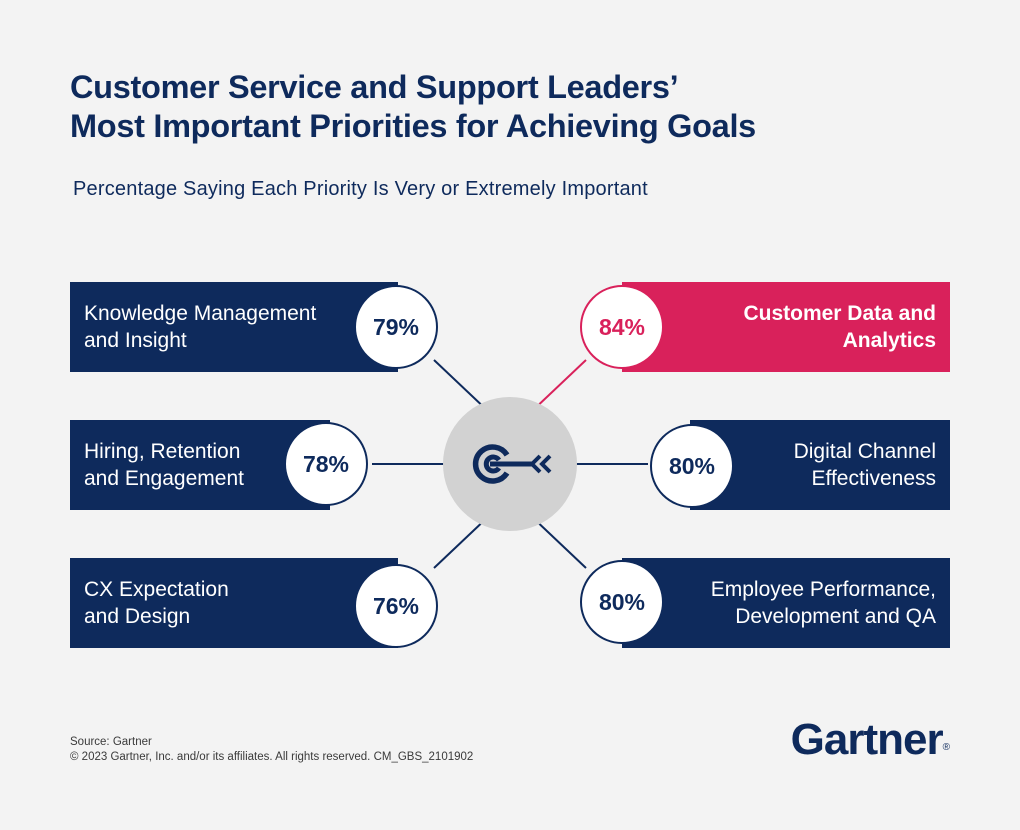  What do you see at coordinates (946, 747) in the screenshot?
I see `registered-mark: ®` at bounding box center [946, 747].